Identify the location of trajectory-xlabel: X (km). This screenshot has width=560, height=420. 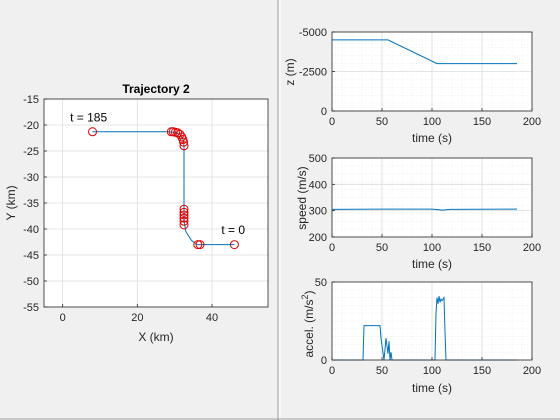
(155, 337).